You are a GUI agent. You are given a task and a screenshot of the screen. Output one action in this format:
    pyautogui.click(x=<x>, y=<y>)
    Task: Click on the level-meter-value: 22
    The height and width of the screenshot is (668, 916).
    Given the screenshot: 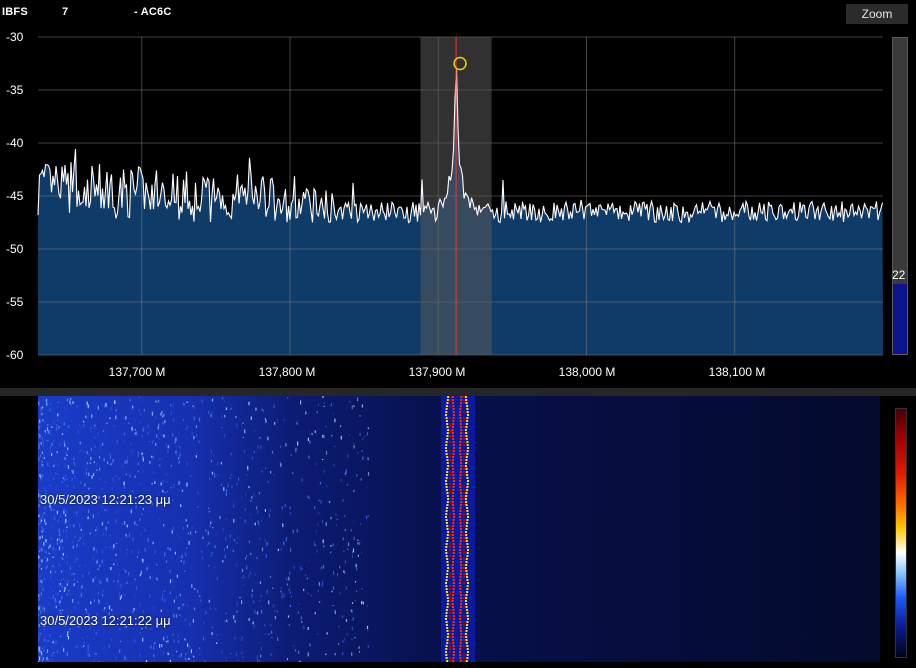 What is the action you would take?
    pyautogui.click(x=899, y=275)
    